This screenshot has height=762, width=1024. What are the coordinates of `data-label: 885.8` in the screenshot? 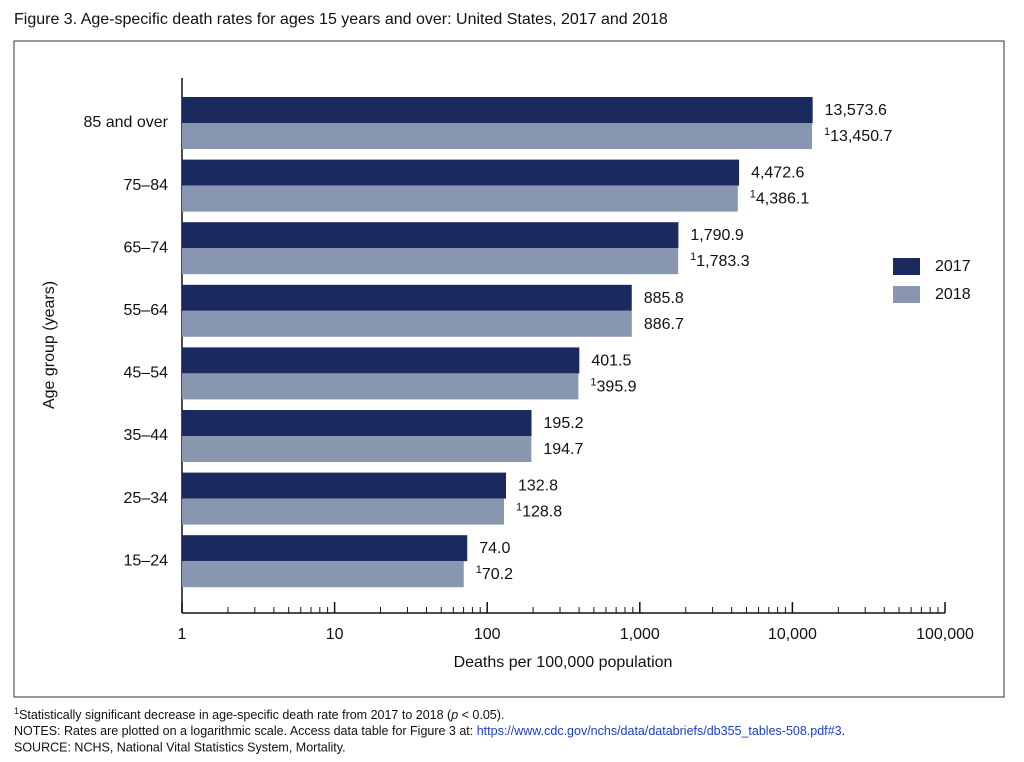 It's located at (664, 298).